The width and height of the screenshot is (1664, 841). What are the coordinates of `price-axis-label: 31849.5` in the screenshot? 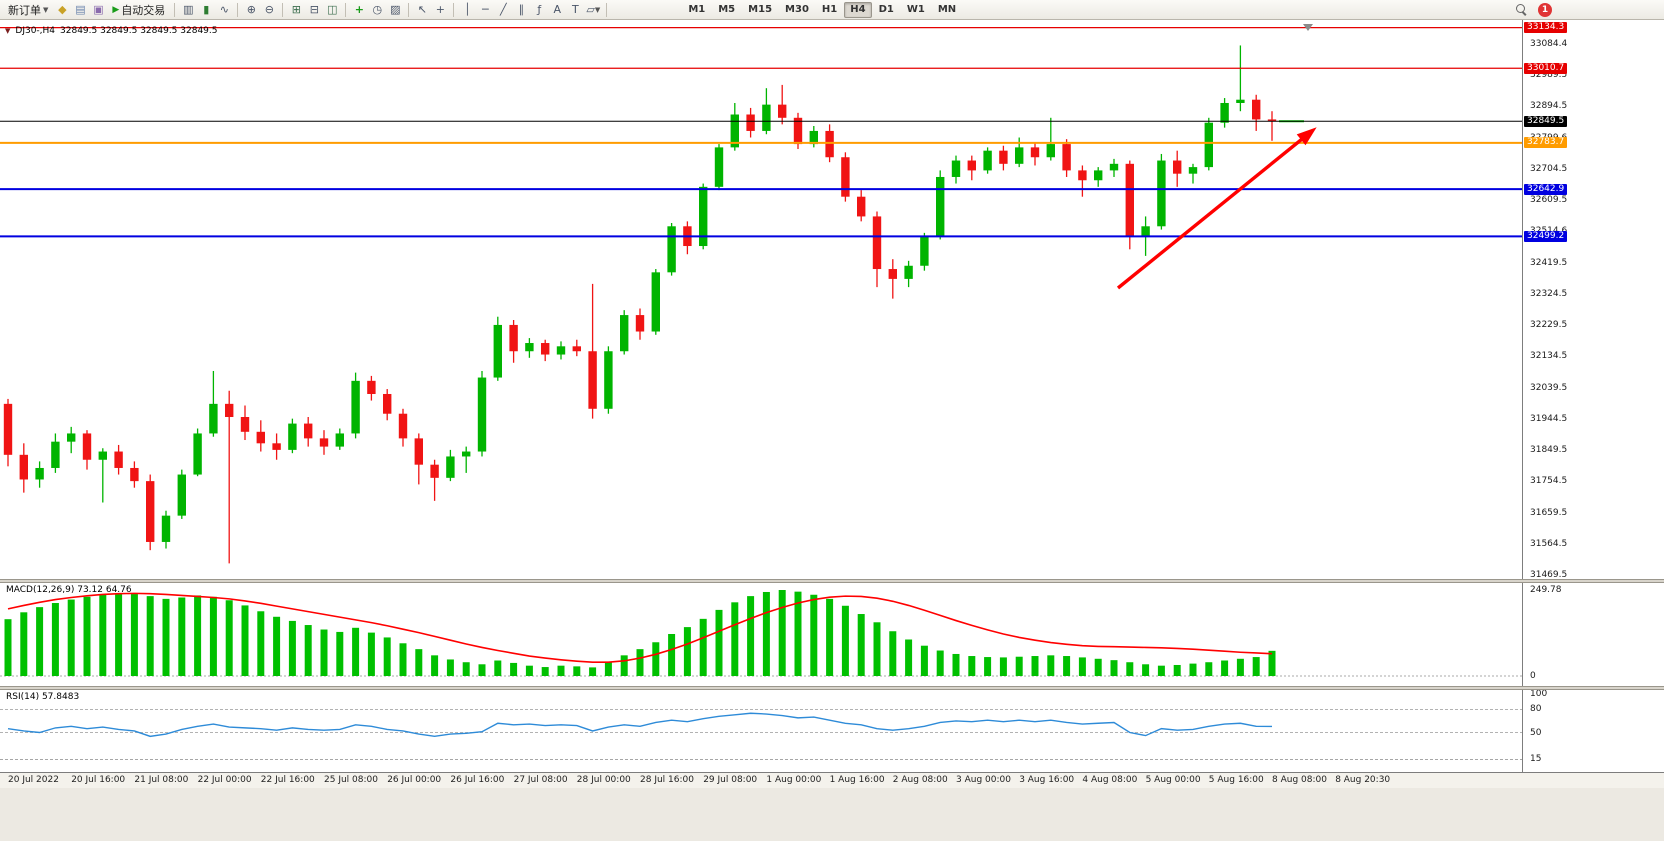 It's located at (1549, 450).